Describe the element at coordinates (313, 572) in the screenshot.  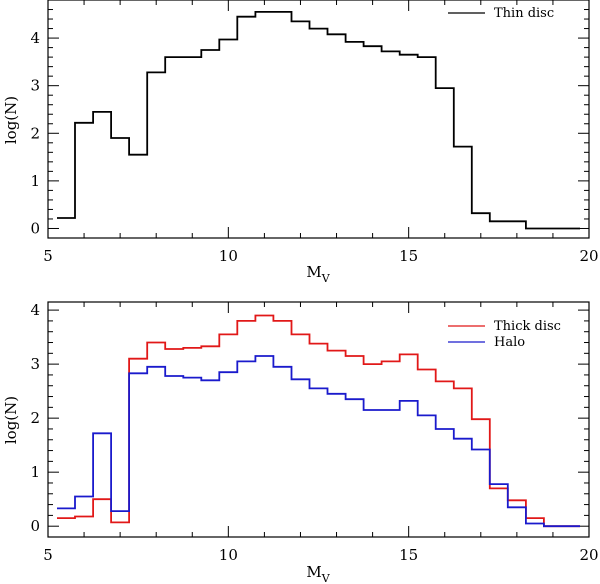
I see `x-axis-label-bottom-main: M` at that location.